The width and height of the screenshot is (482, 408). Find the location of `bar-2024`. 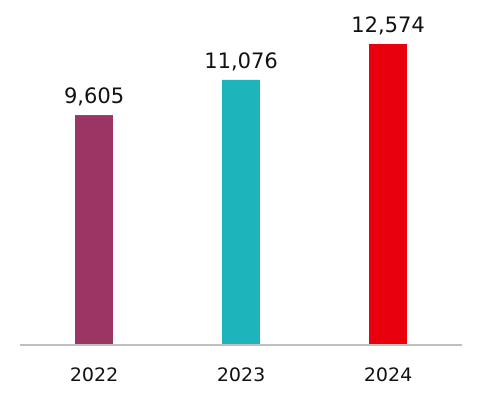

bar-2024 is located at coordinates (388, 194).